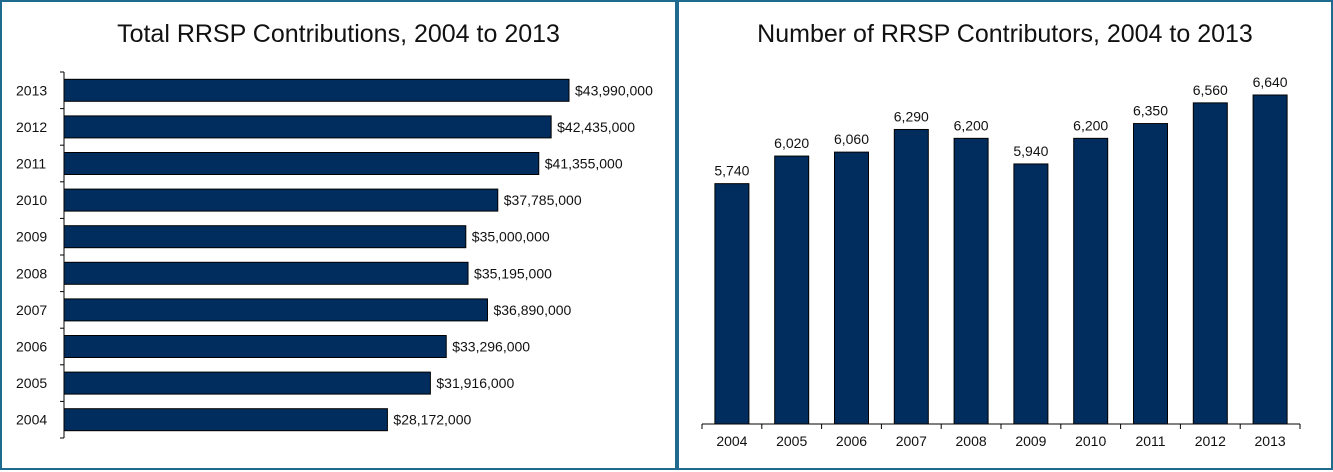 This screenshot has width=1333, height=472. What do you see at coordinates (731, 171) in the screenshot?
I see `data-label-2004: 5,740` at bounding box center [731, 171].